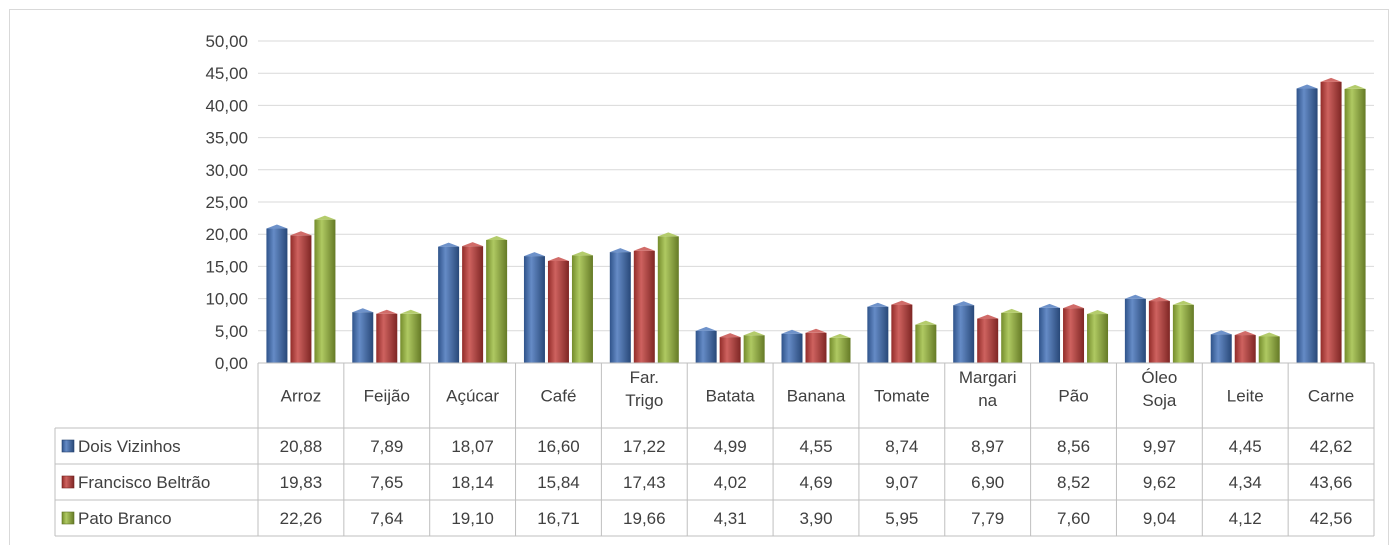 This screenshot has height=547, width=1396. I want to click on data-cell: 43,66, so click(1331, 482).